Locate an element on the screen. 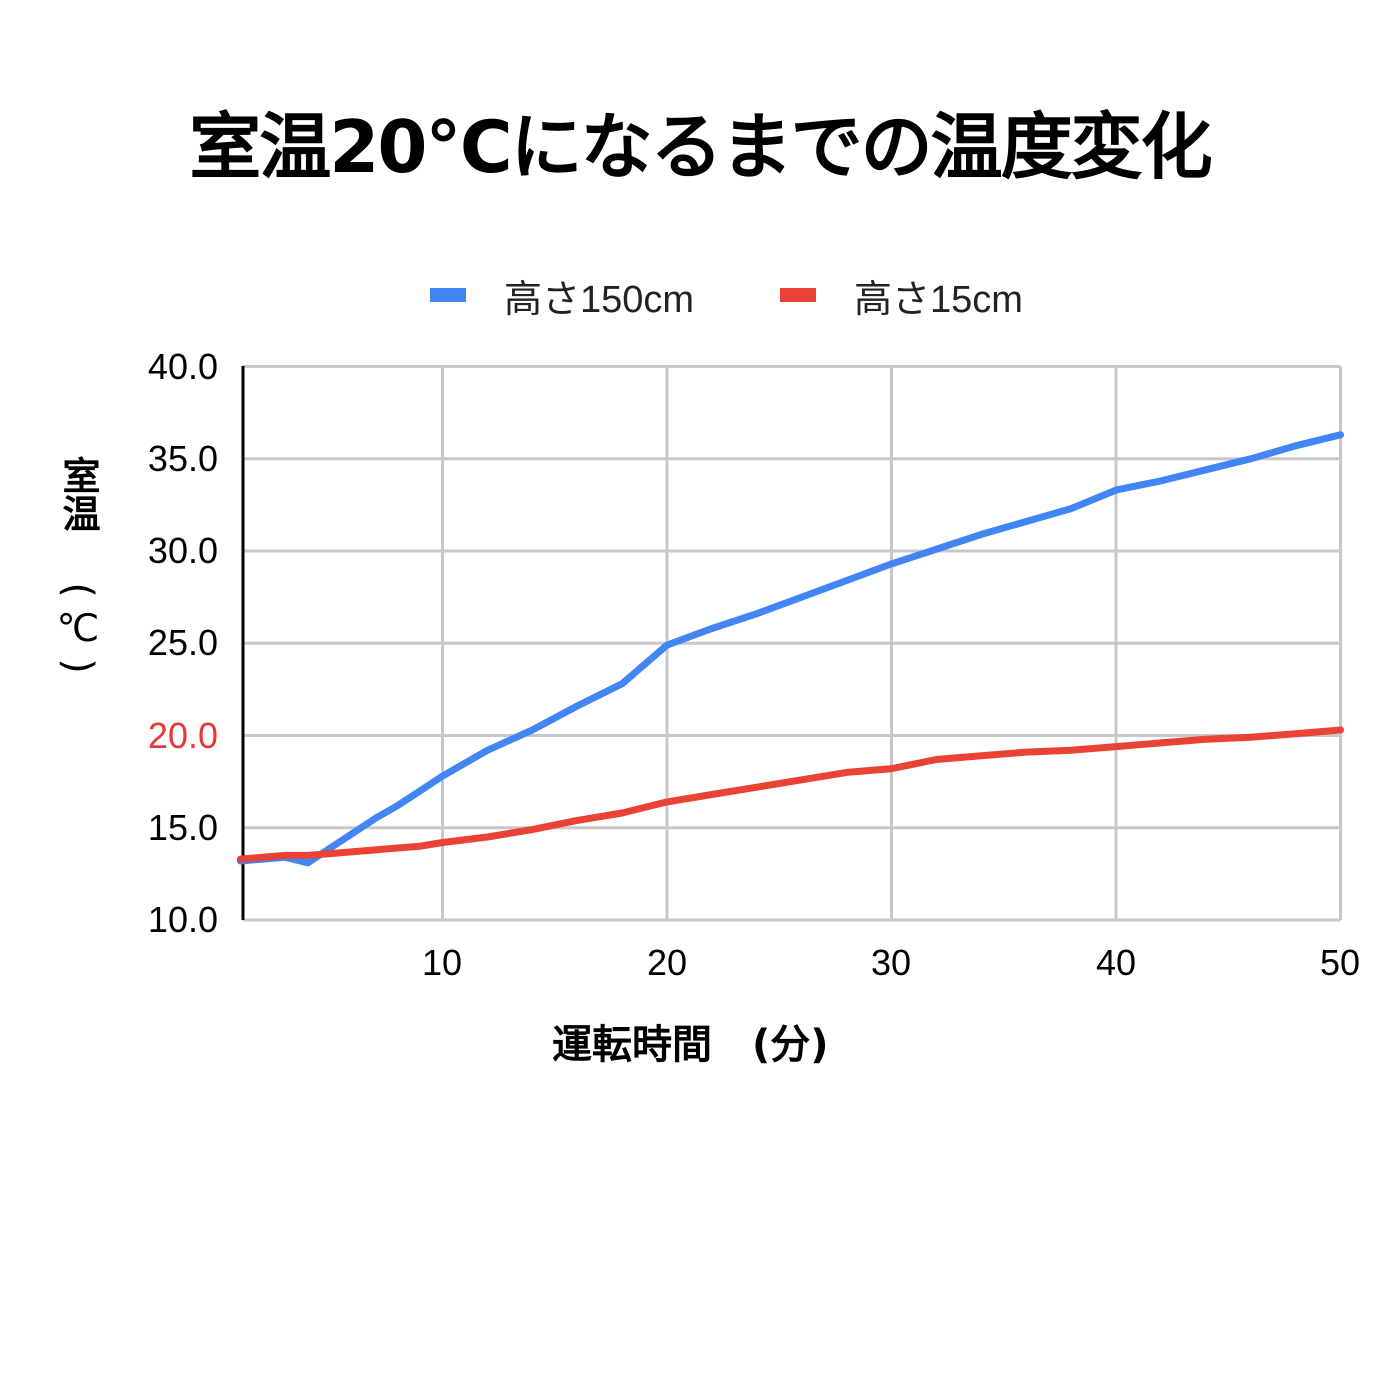 The image size is (1400, 1400). chart-title: 室温20℃になるまでの温度変化 is located at coordinates (700, 147).